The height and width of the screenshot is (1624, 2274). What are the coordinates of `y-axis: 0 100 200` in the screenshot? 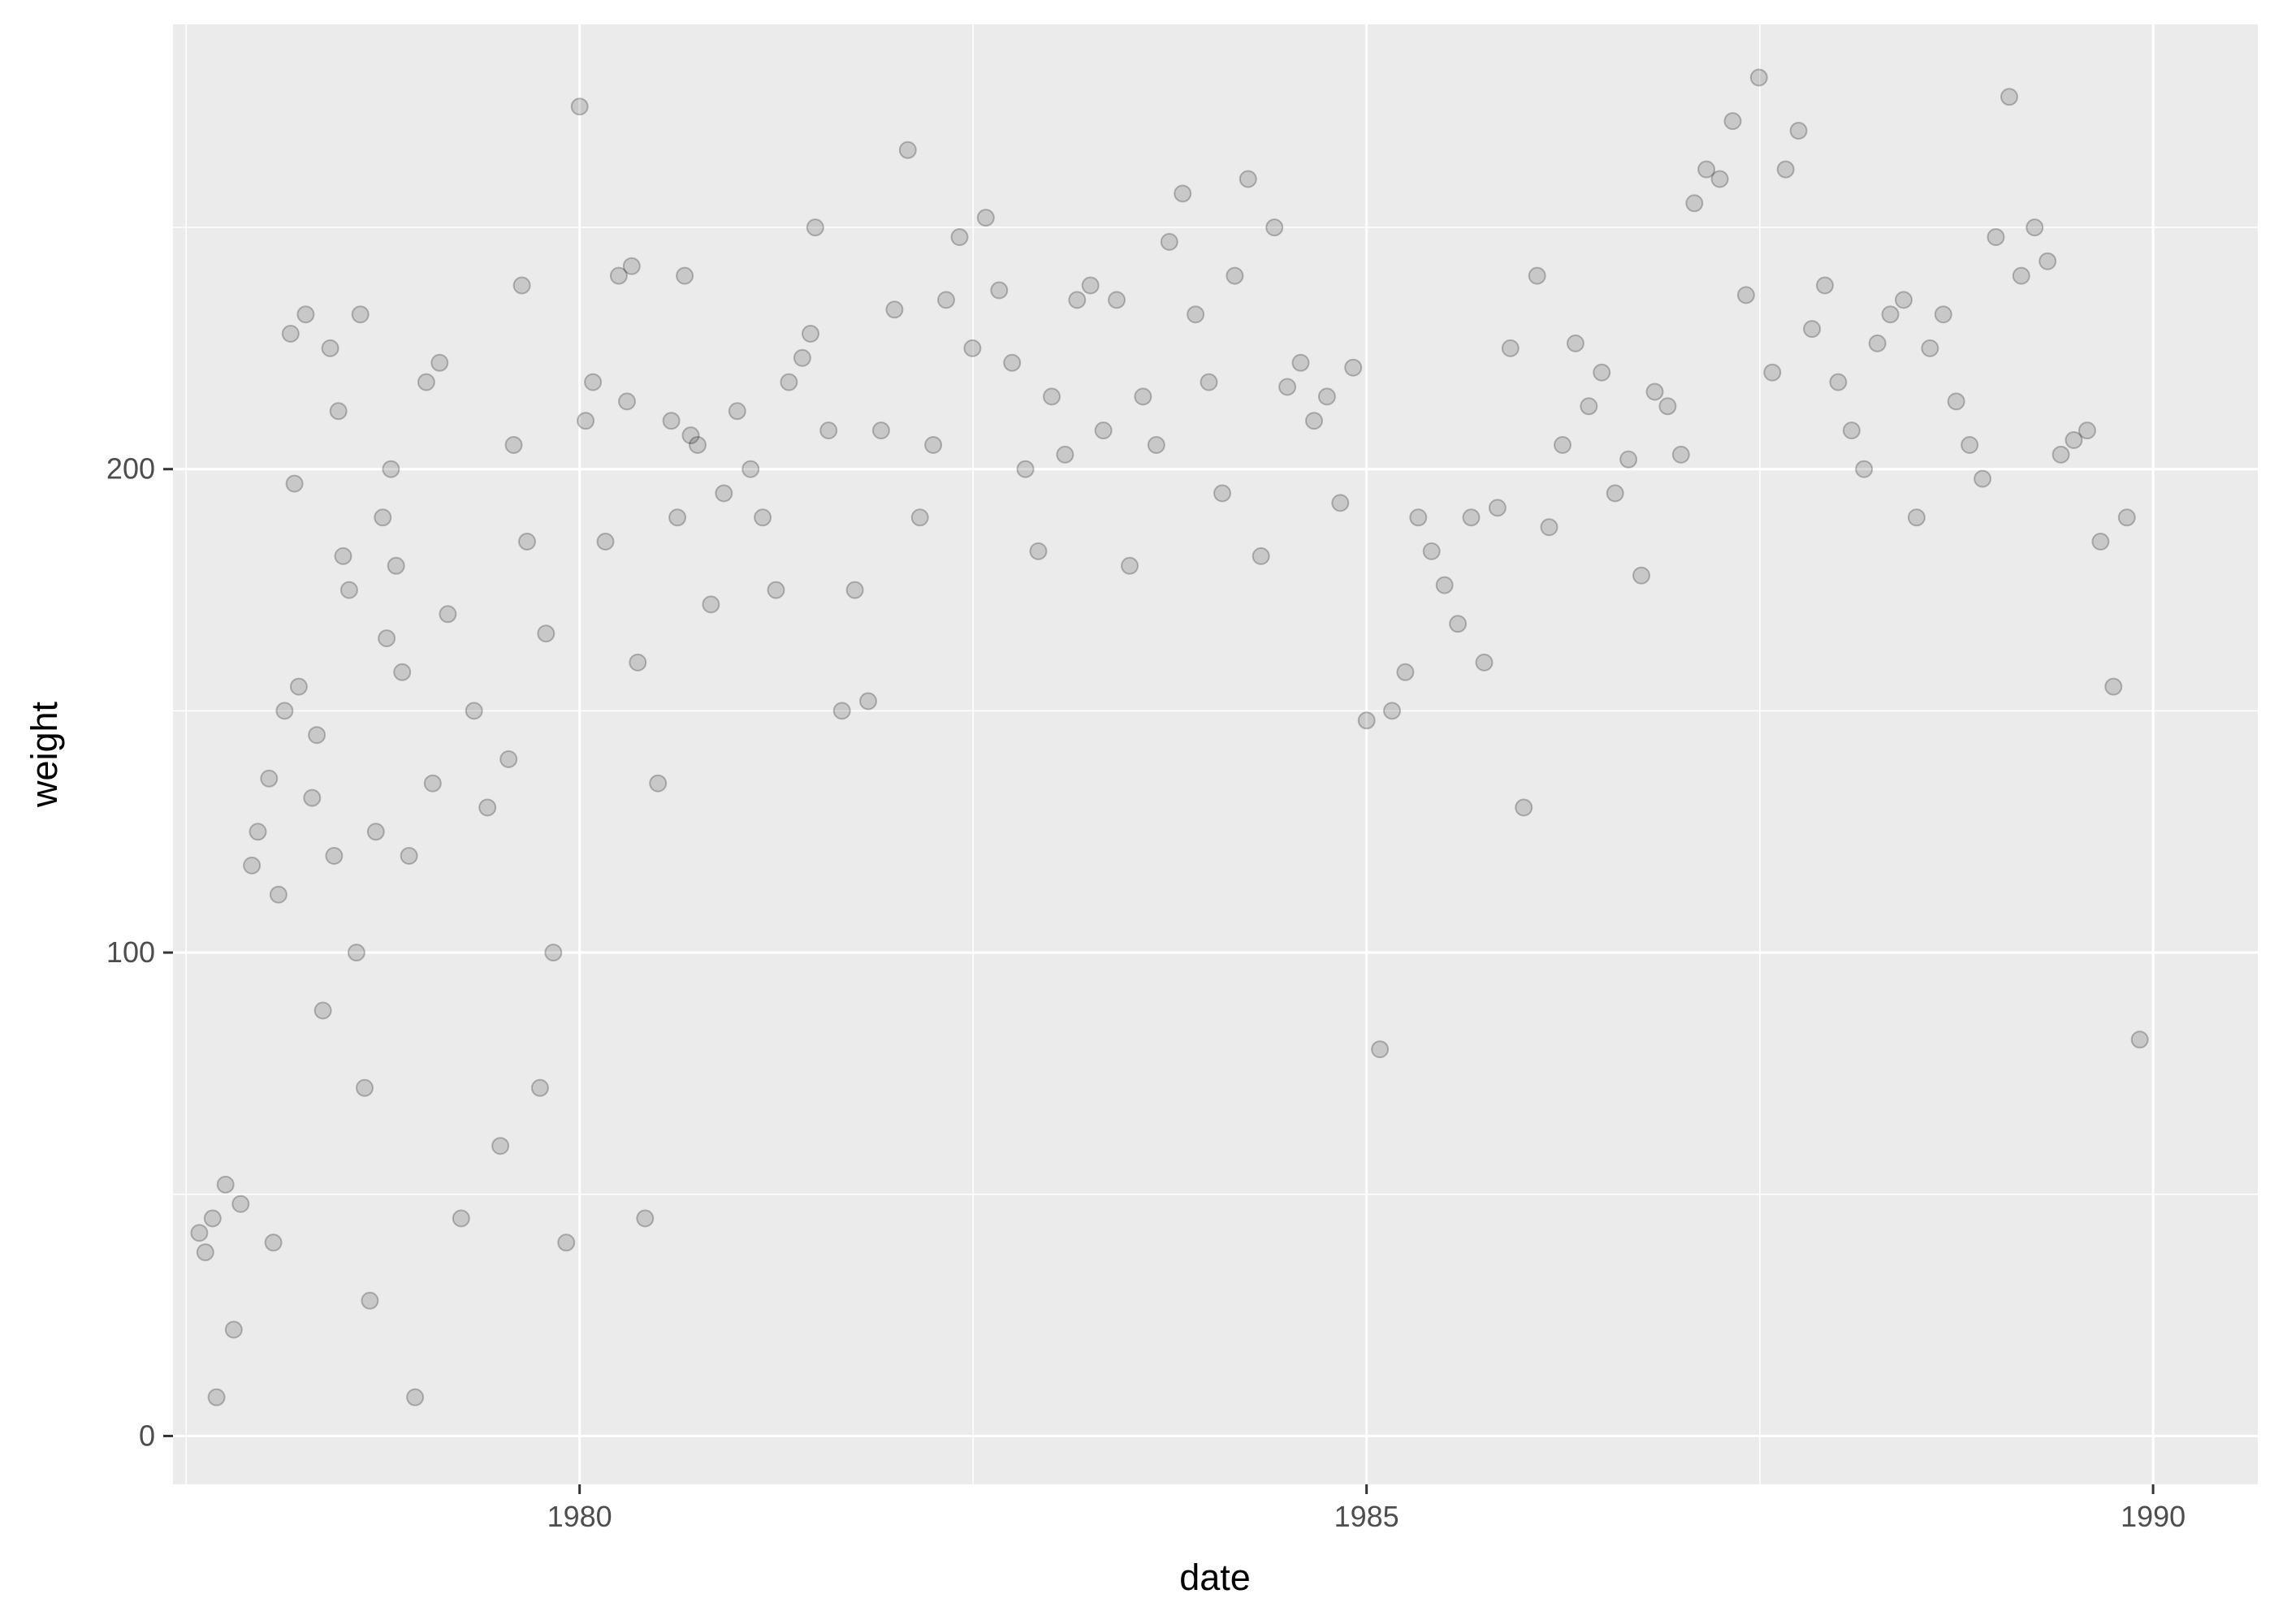 It's located at (139, 952).